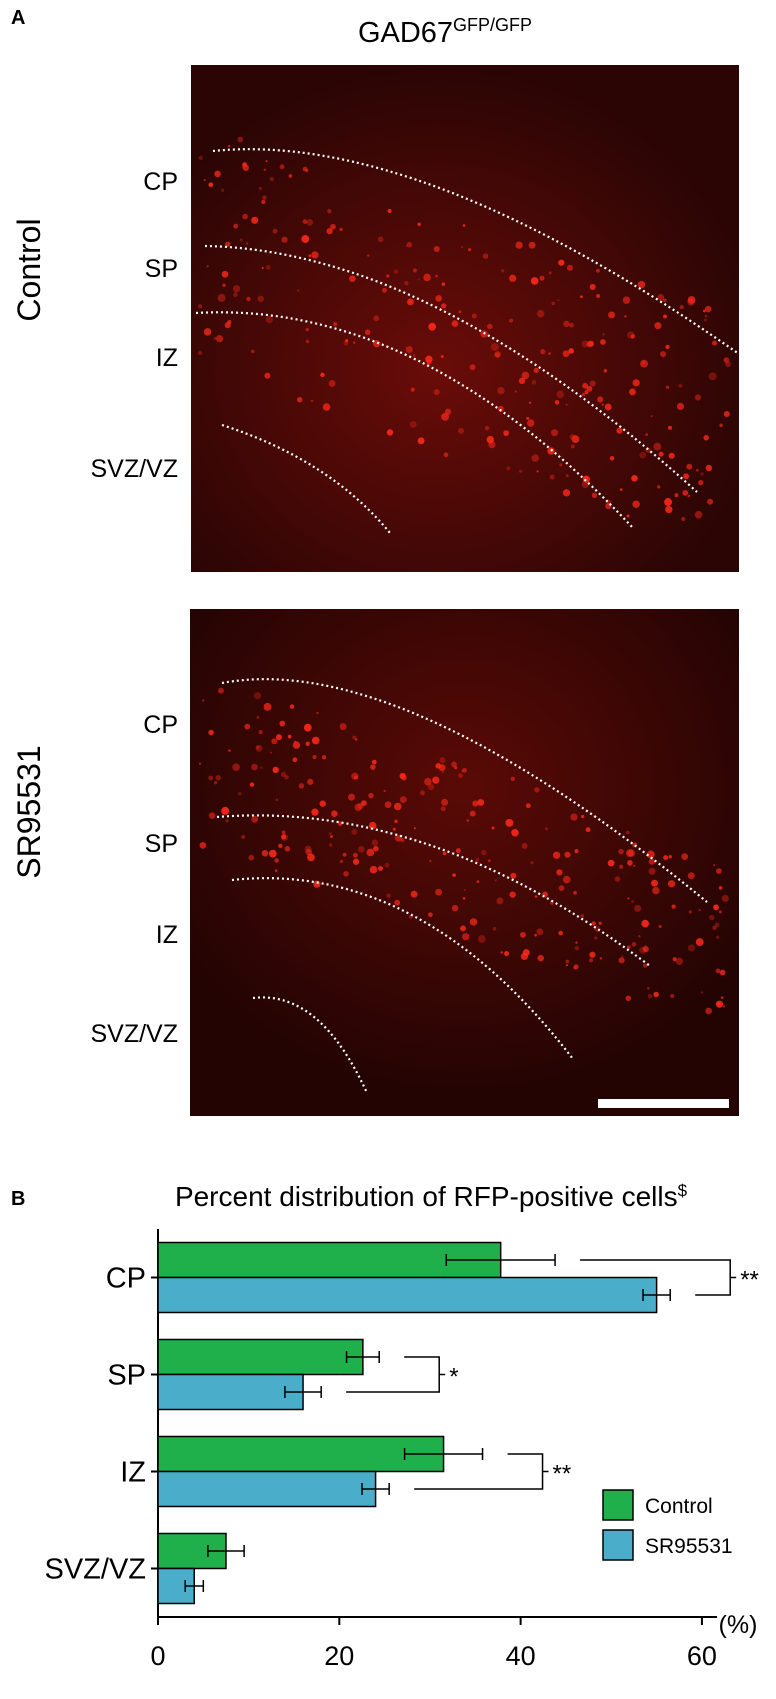  What do you see at coordinates (133, 1473) in the screenshot?
I see `y-tick-label: IZ` at bounding box center [133, 1473].